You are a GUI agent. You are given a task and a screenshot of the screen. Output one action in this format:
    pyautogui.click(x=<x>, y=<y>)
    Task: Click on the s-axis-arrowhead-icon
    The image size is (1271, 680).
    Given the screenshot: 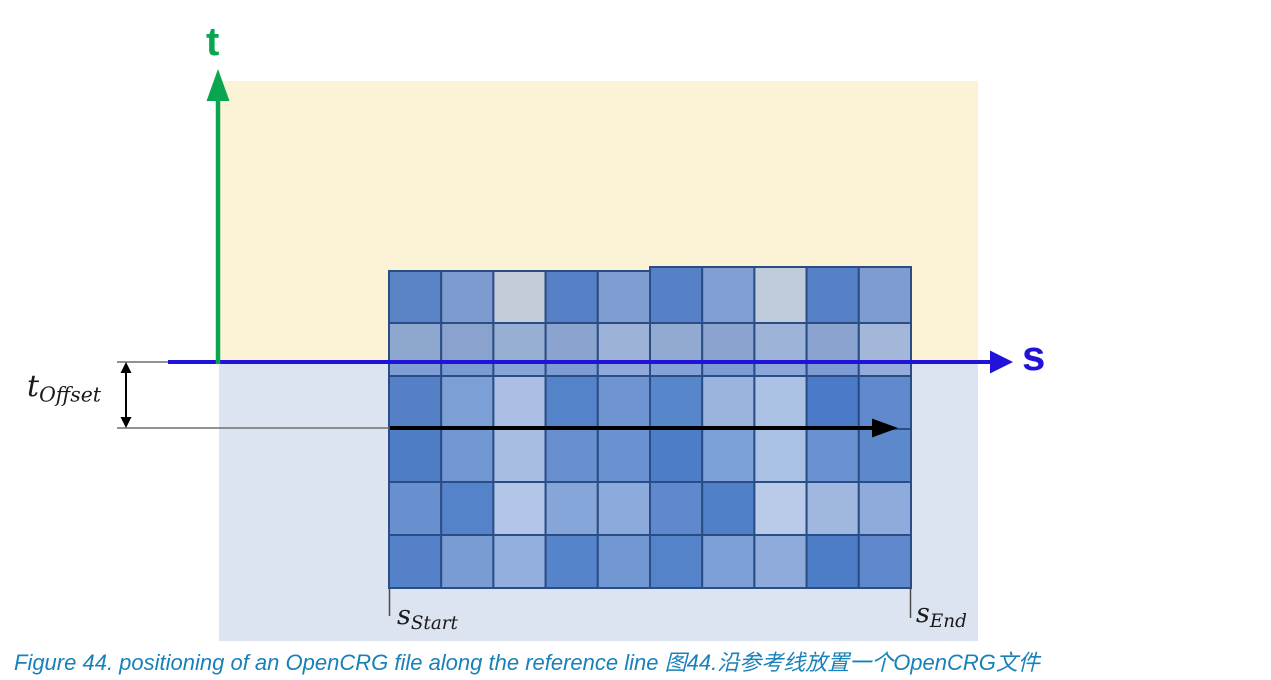 What is the action you would take?
    pyautogui.click(x=1001, y=362)
    